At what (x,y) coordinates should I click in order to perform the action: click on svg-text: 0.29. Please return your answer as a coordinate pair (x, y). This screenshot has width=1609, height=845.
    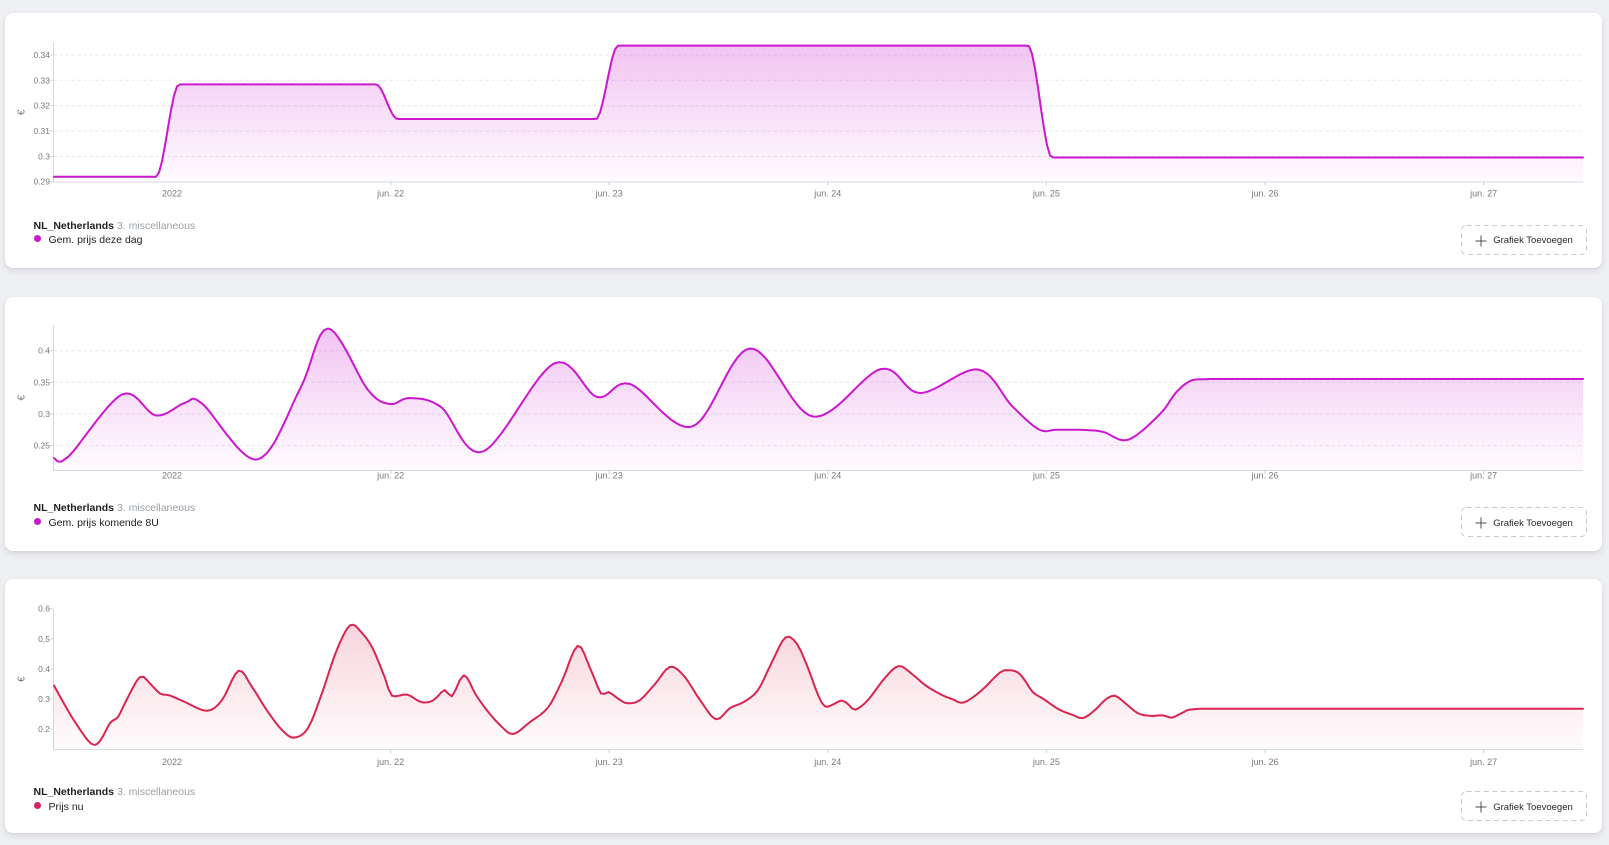
    Looking at the image, I should click on (41, 182).